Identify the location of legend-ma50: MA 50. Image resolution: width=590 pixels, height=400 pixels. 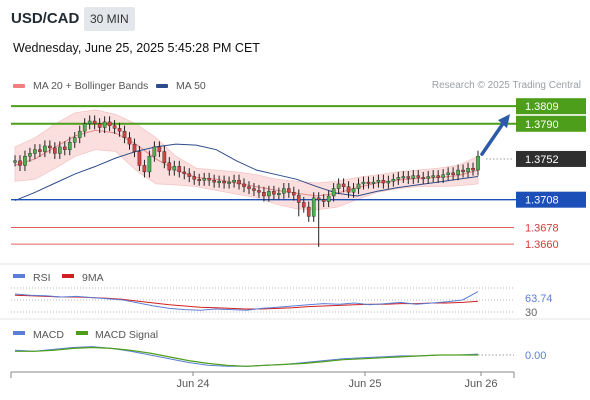
(181, 86).